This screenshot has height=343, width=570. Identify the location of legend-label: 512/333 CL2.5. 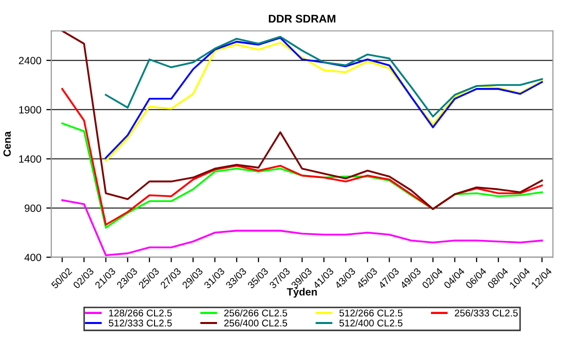
(140, 323).